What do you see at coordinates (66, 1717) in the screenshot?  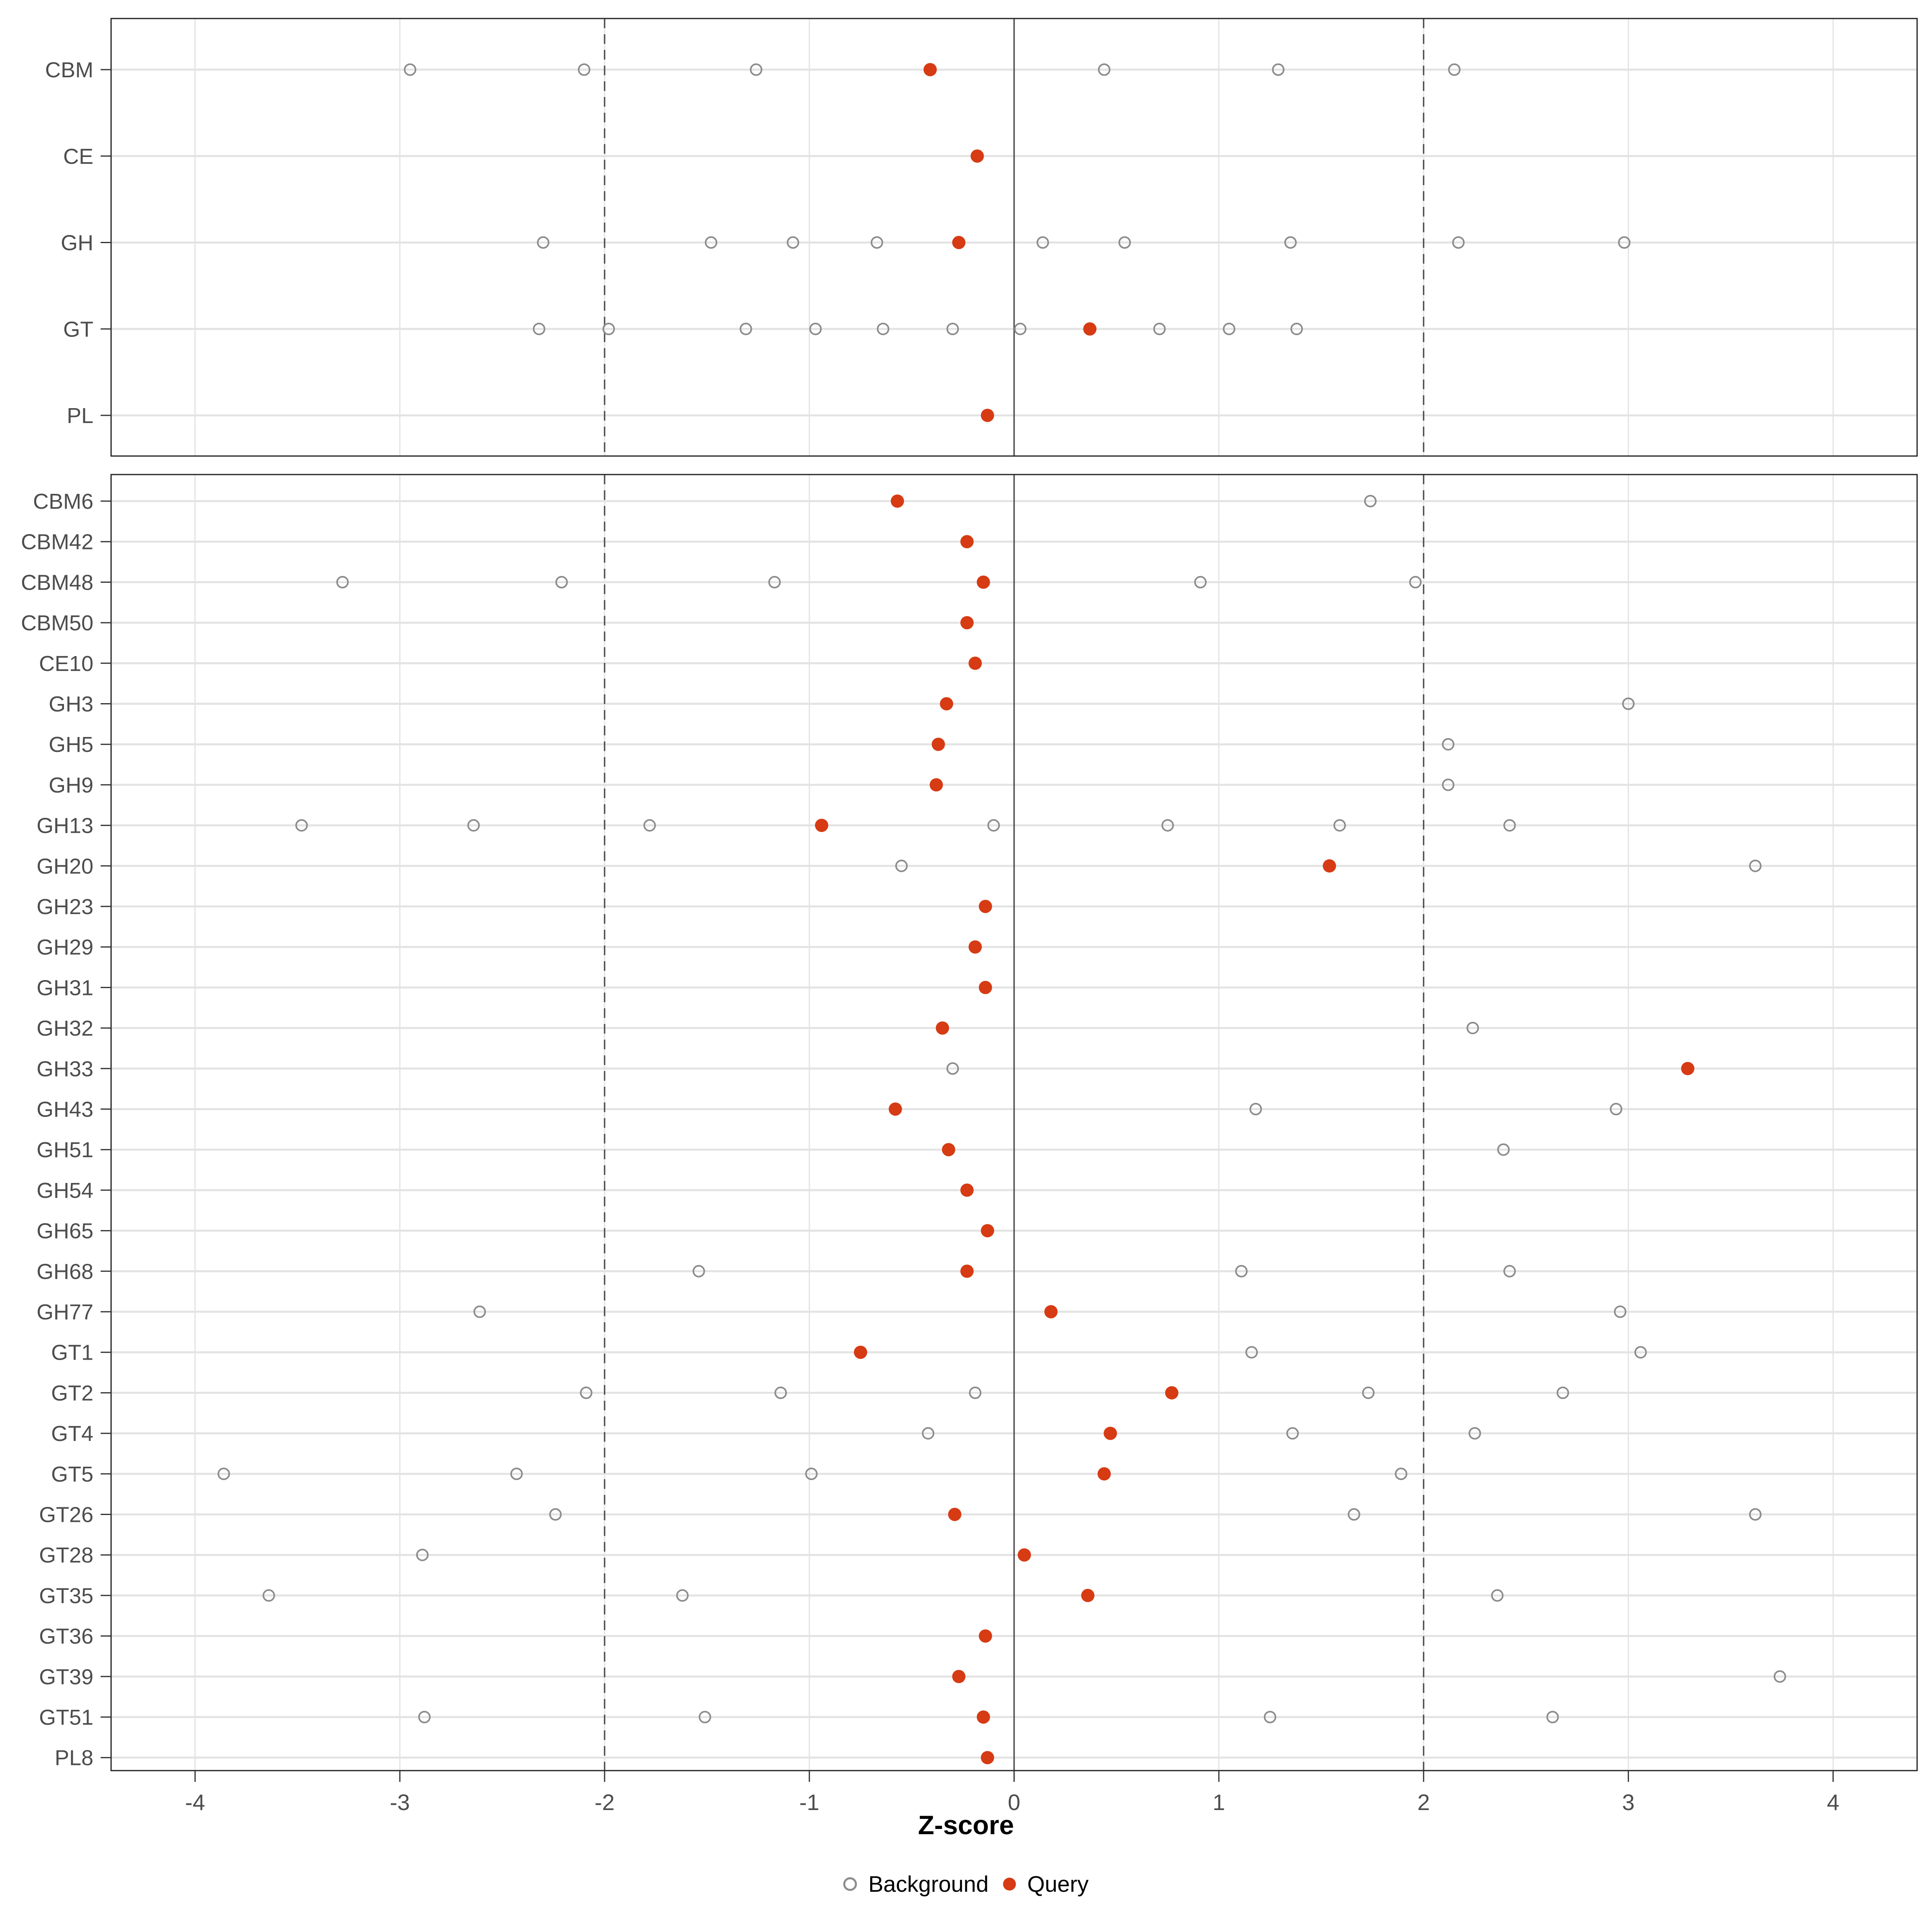 I see `row-label: GT51` at bounding box center [66, 1717].